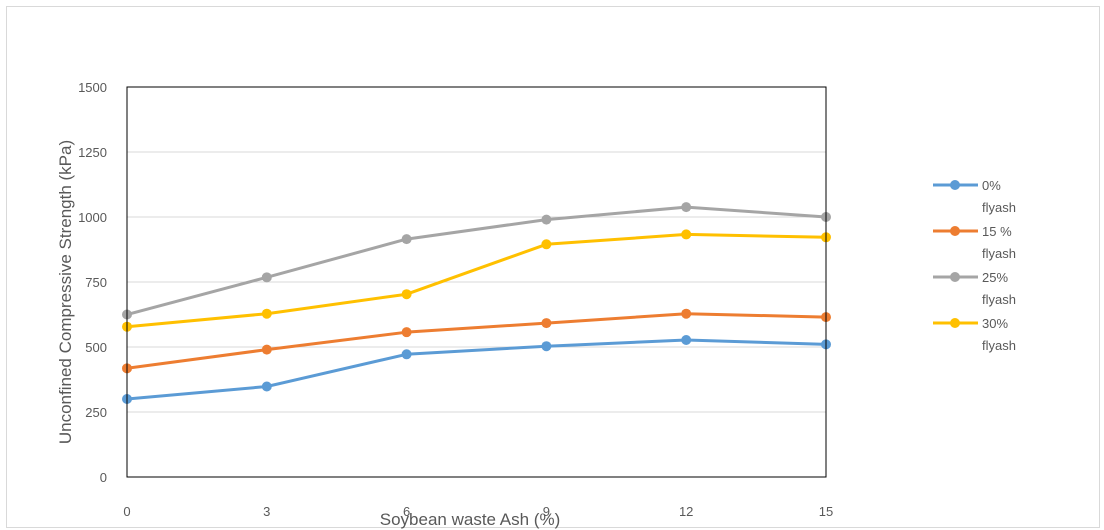 This screenshot has width=1104, height=530. Describe the element at coordinates (826, 511) in the screenshot. I see `x-tick-label: 15` at that location.